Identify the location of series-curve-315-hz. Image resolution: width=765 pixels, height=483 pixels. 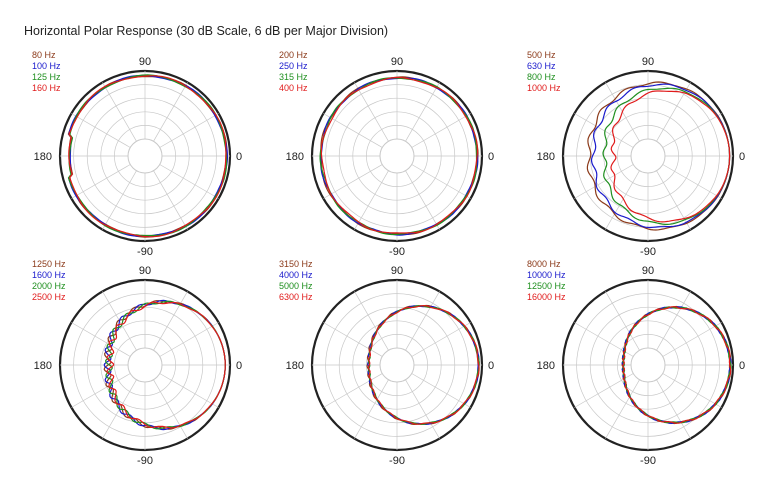
(398, 156).